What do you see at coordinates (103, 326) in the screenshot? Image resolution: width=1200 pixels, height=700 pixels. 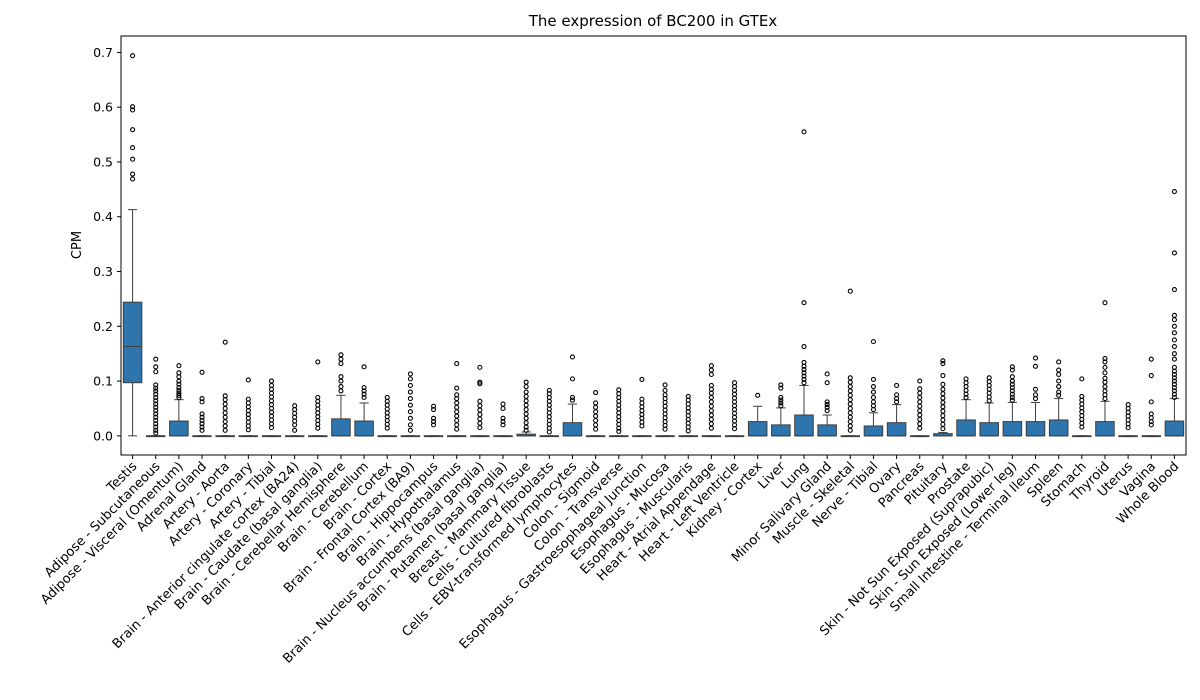 I see `y-tick-label: 0.2` at bounding box center [103, 326].